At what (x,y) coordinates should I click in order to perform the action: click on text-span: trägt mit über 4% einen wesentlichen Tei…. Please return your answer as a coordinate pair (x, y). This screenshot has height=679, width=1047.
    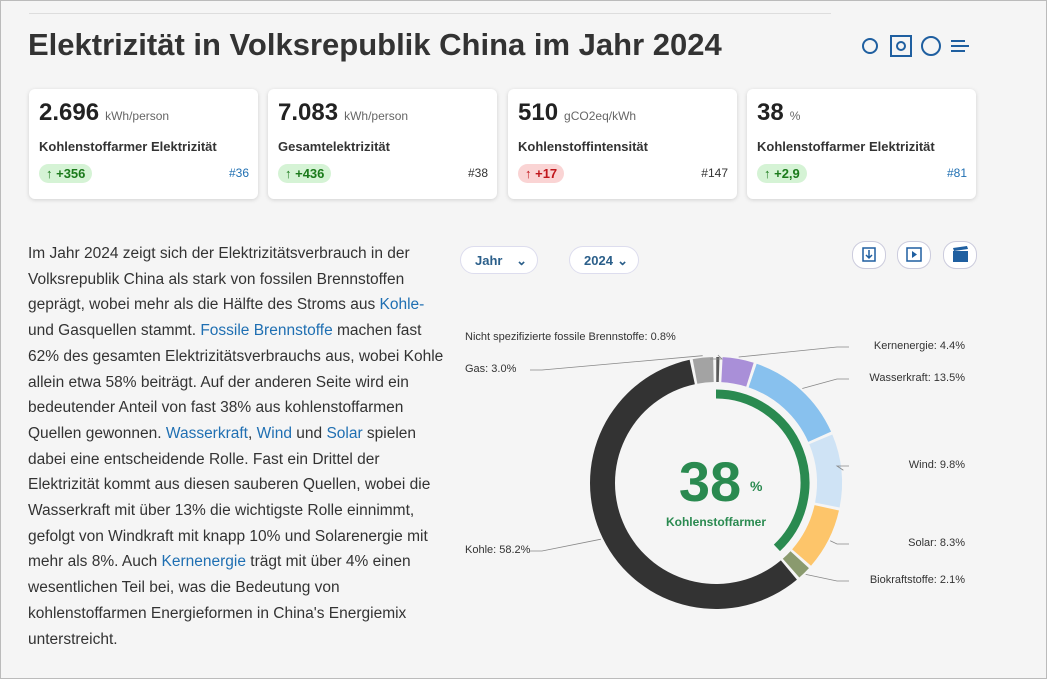
    Looking at the image, I should click on (219, 600).